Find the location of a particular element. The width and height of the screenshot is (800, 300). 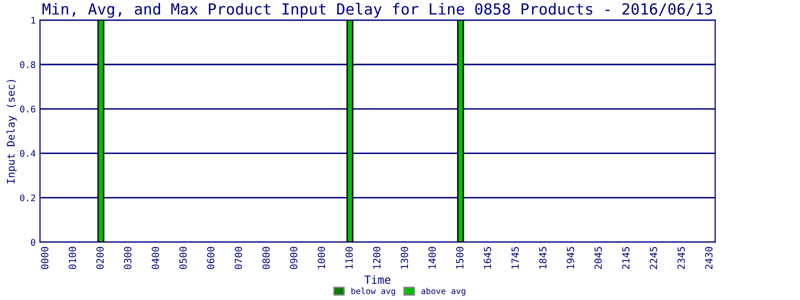

y-tick-label: 0.6 is located at coordinates (28, 109).